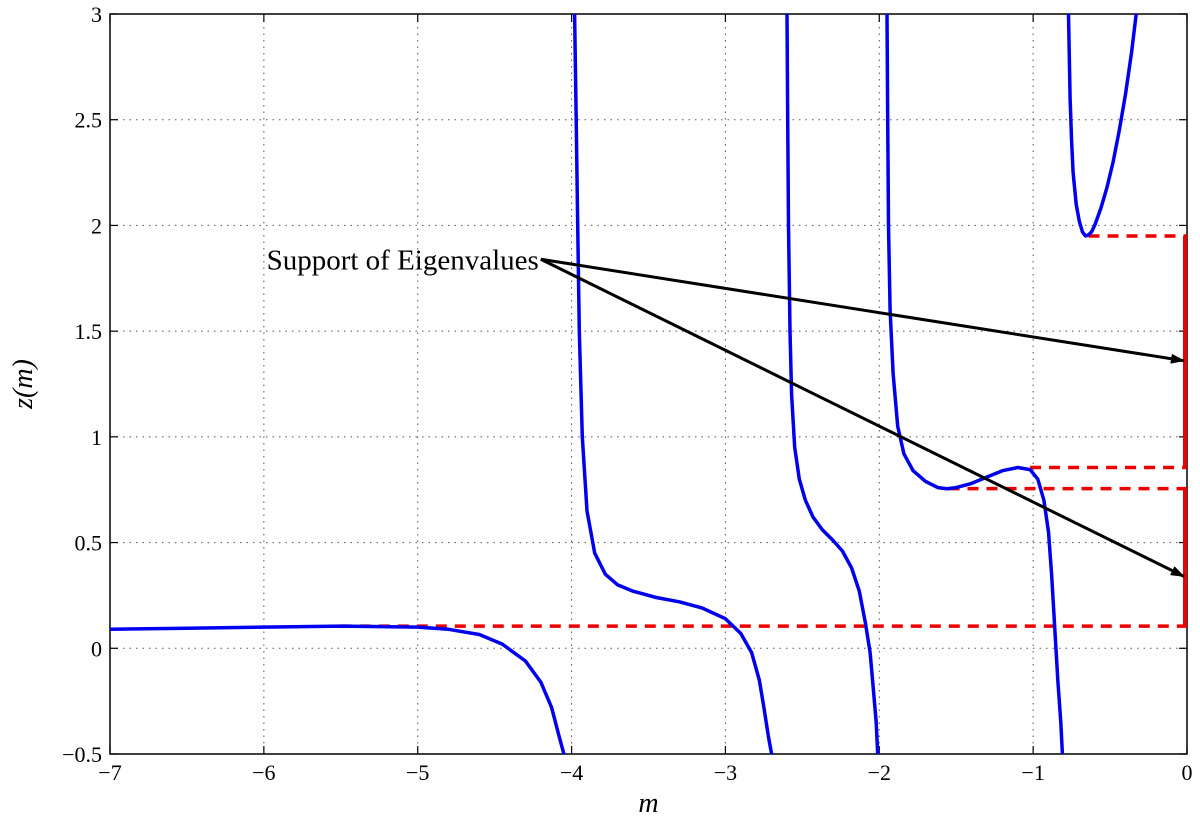 Image resolution: width=1200 pixels, height=817 pixels. Describe the element at coordinates (417, 772) in the screenshot. I see `x-tick-label: −5` at that location.